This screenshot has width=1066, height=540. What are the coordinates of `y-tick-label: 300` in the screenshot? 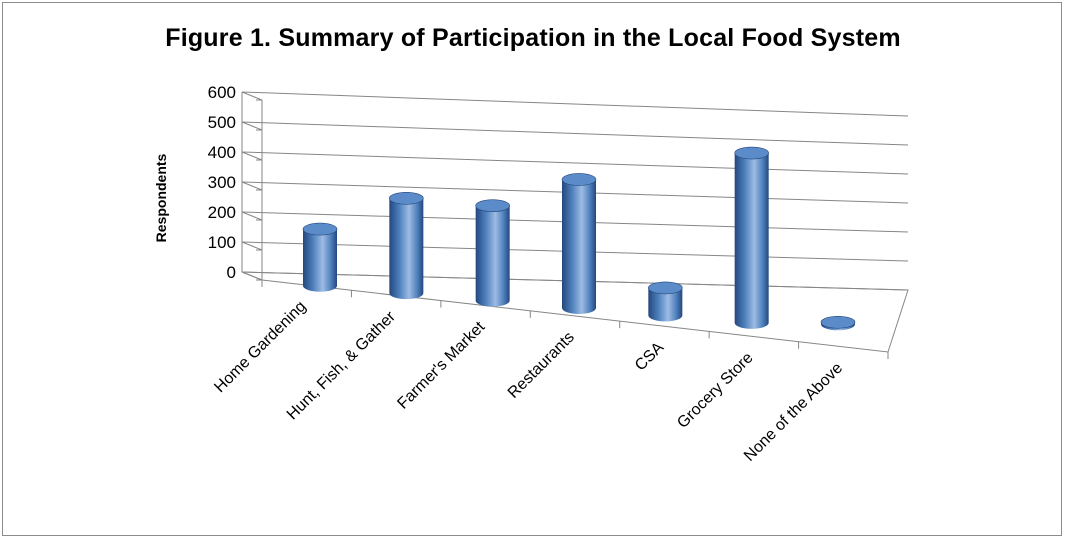 It's located at (222, 182).